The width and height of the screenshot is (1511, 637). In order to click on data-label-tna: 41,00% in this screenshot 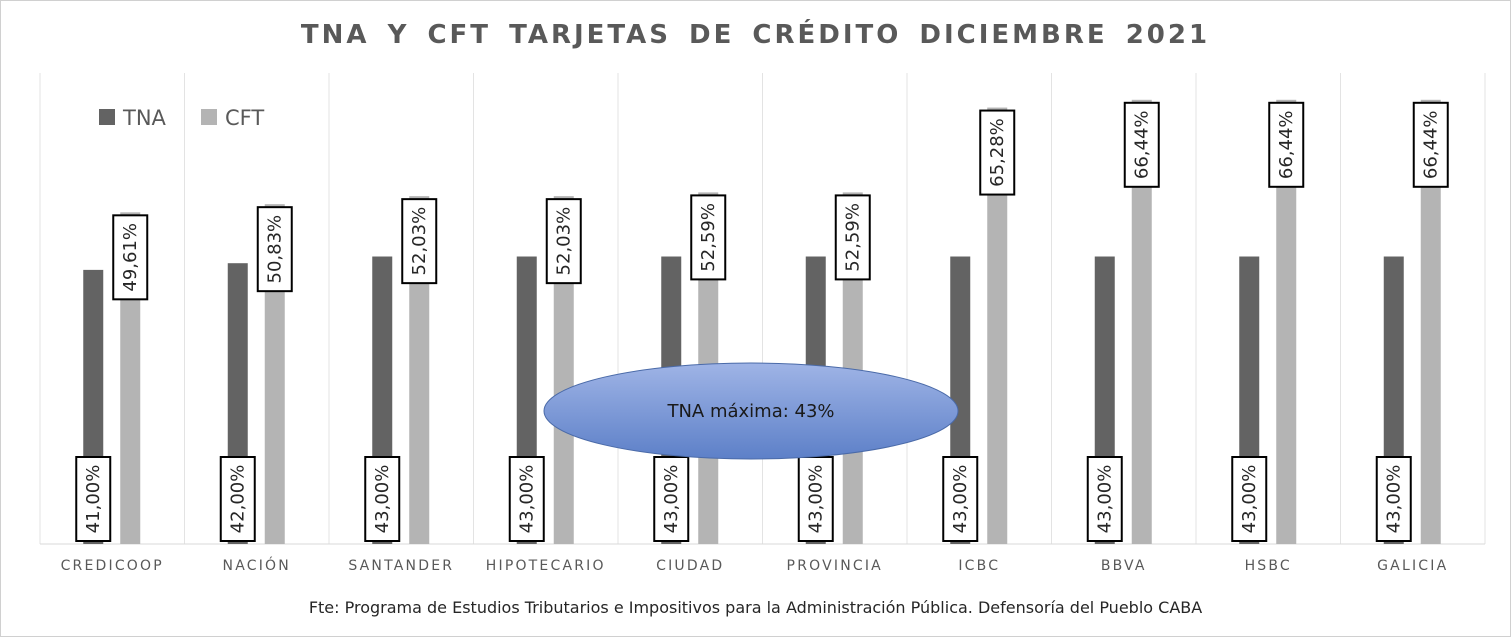, I will do `click(93, 499)`.